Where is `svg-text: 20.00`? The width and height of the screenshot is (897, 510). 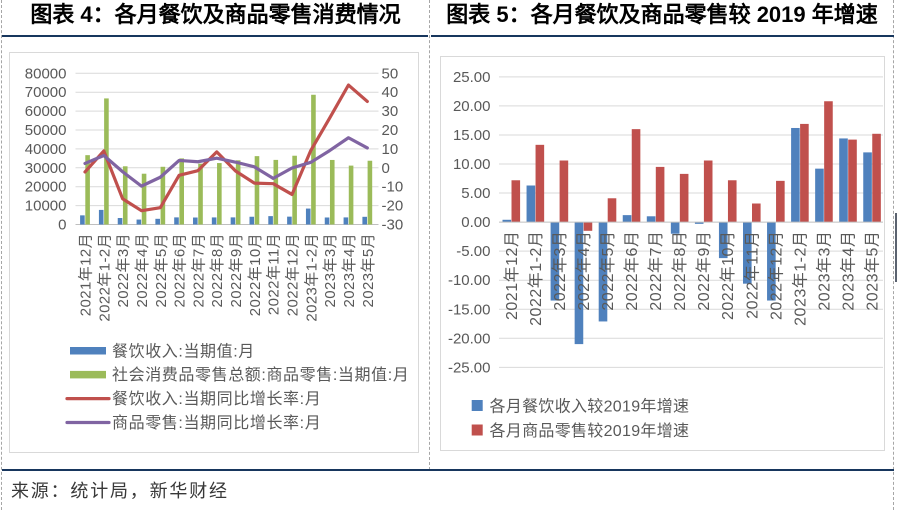
svg-text: 20.00 is located at coordinates (472, 106).